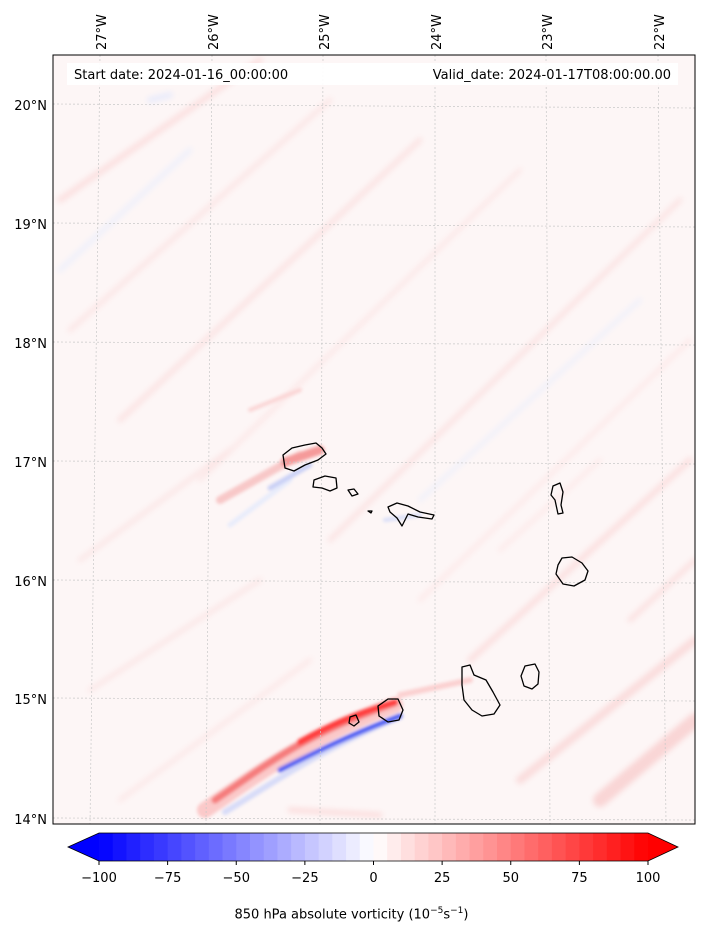  Describe the element at coordinates (579, 878) in the screenshot. I see `colorbar-tick-label: 75` at that location.